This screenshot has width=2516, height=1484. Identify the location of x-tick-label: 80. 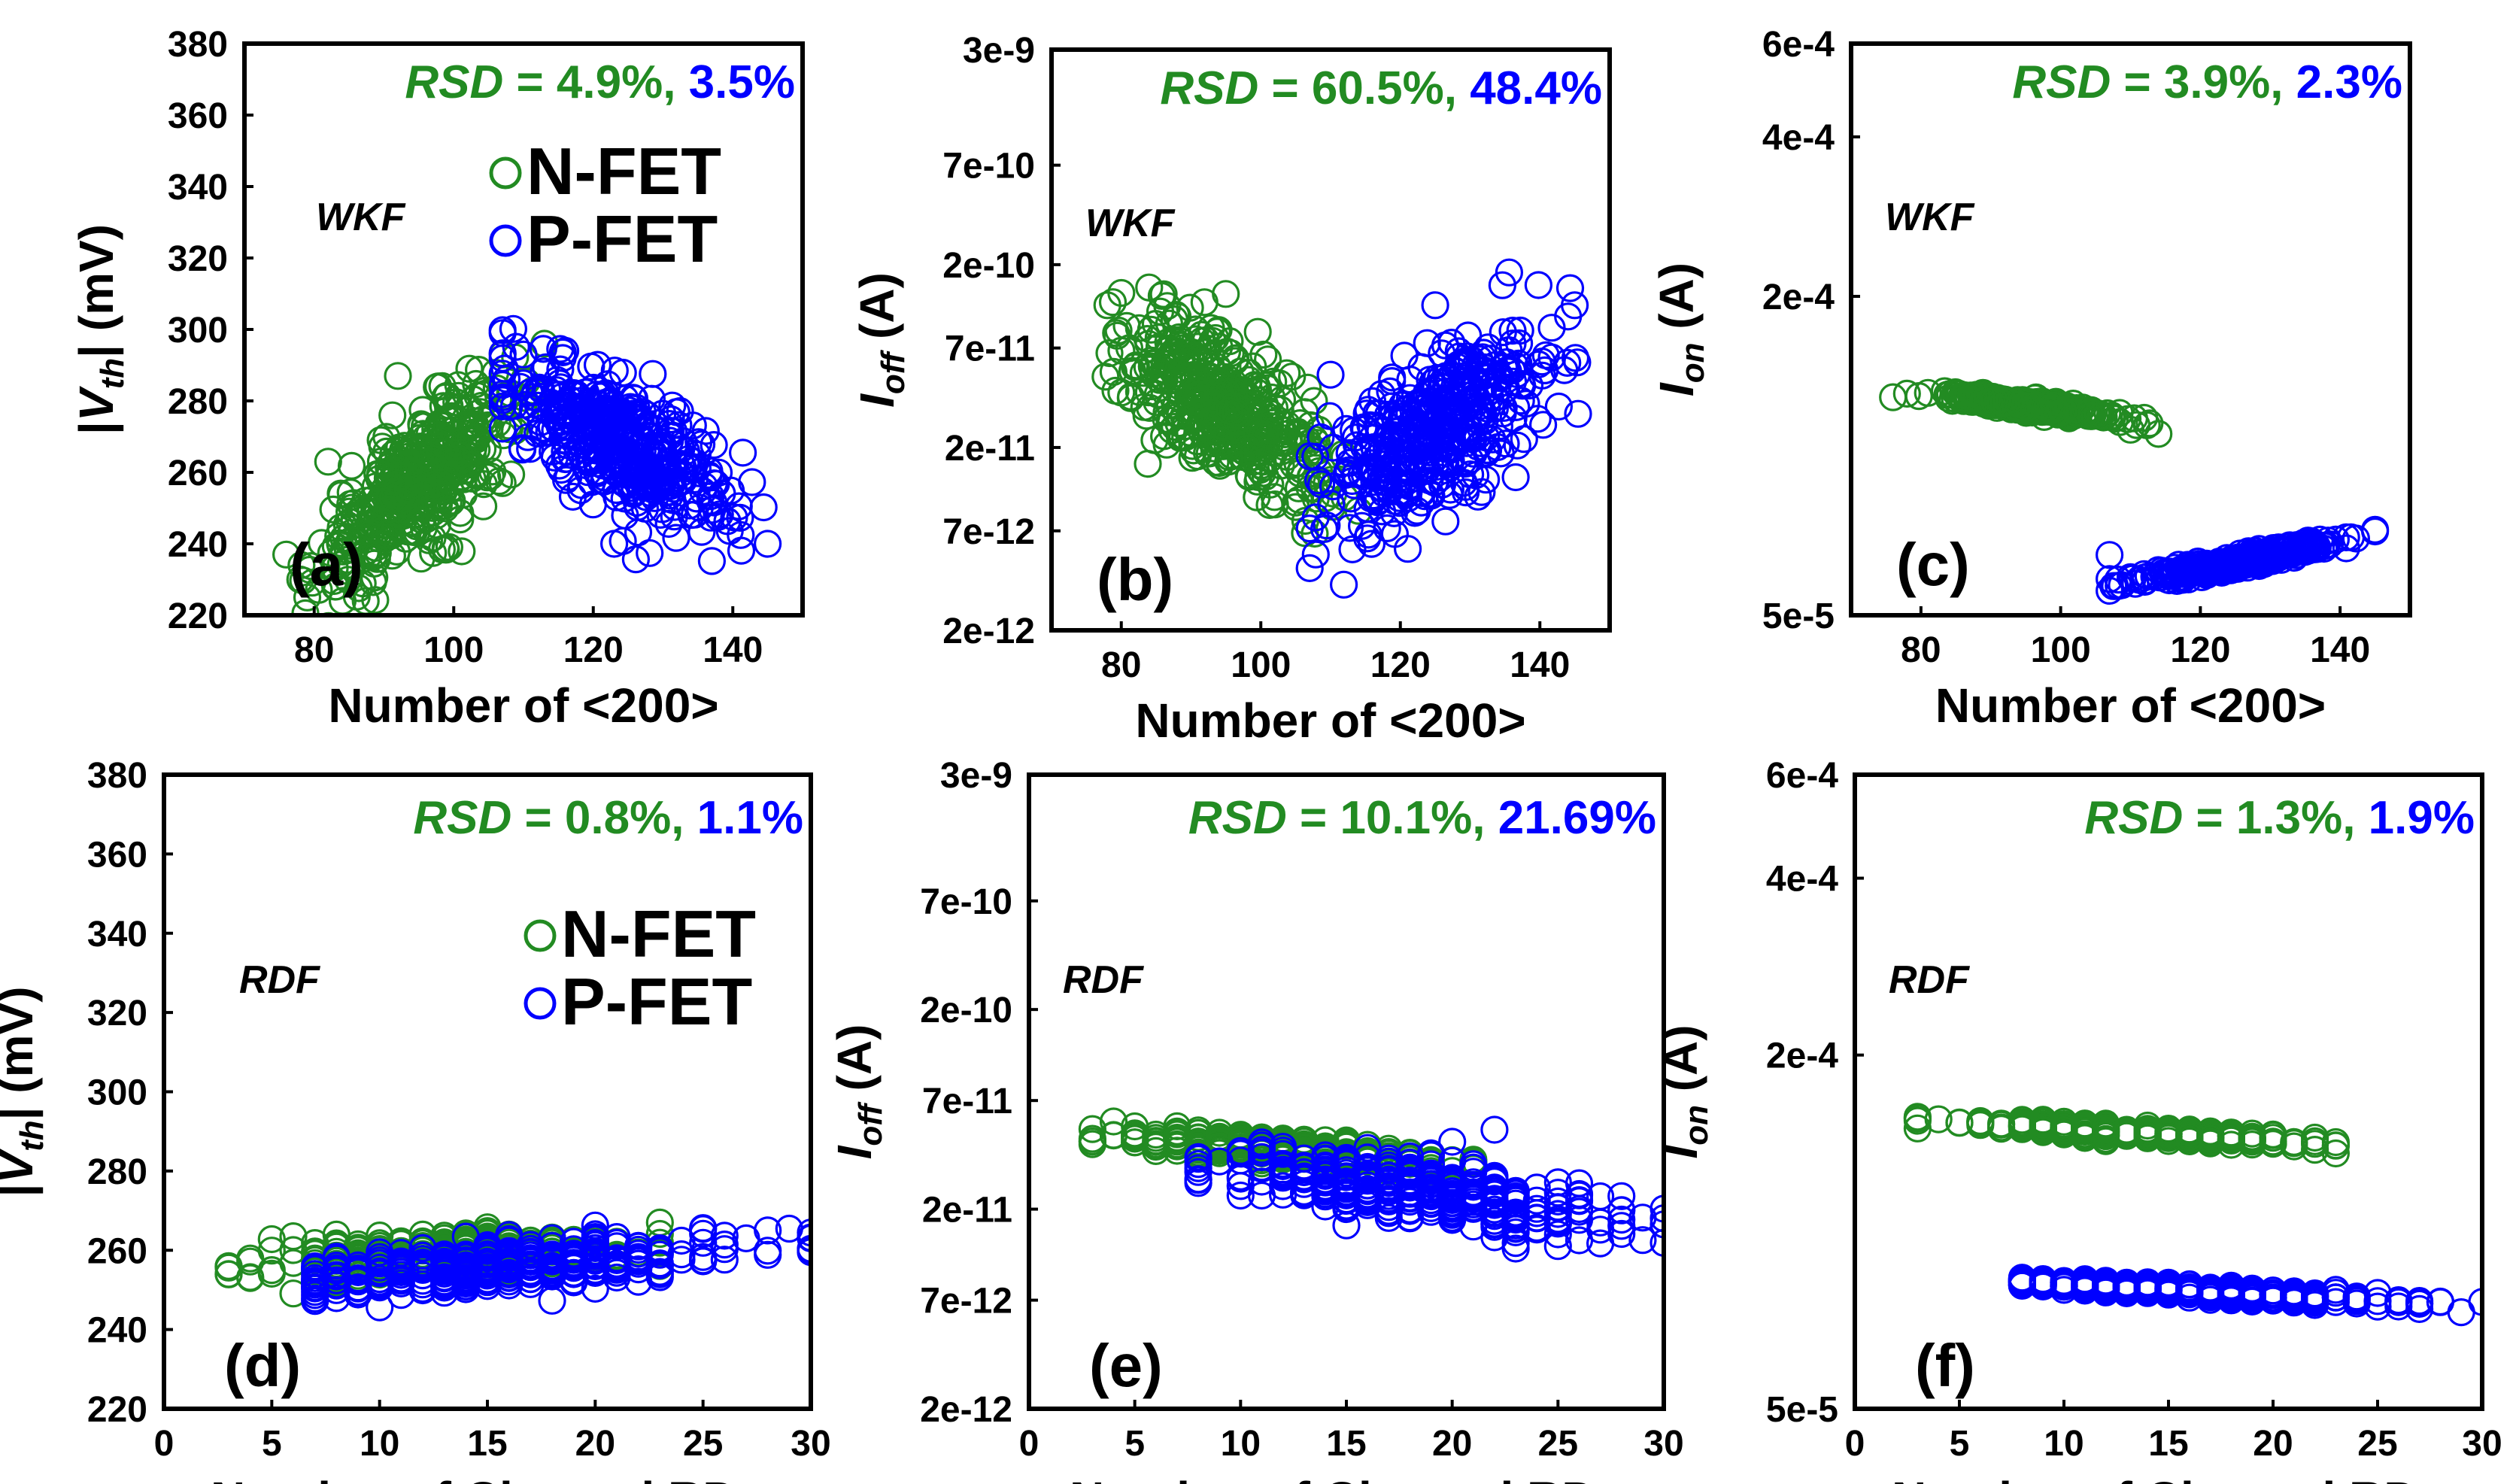
(314, 650).